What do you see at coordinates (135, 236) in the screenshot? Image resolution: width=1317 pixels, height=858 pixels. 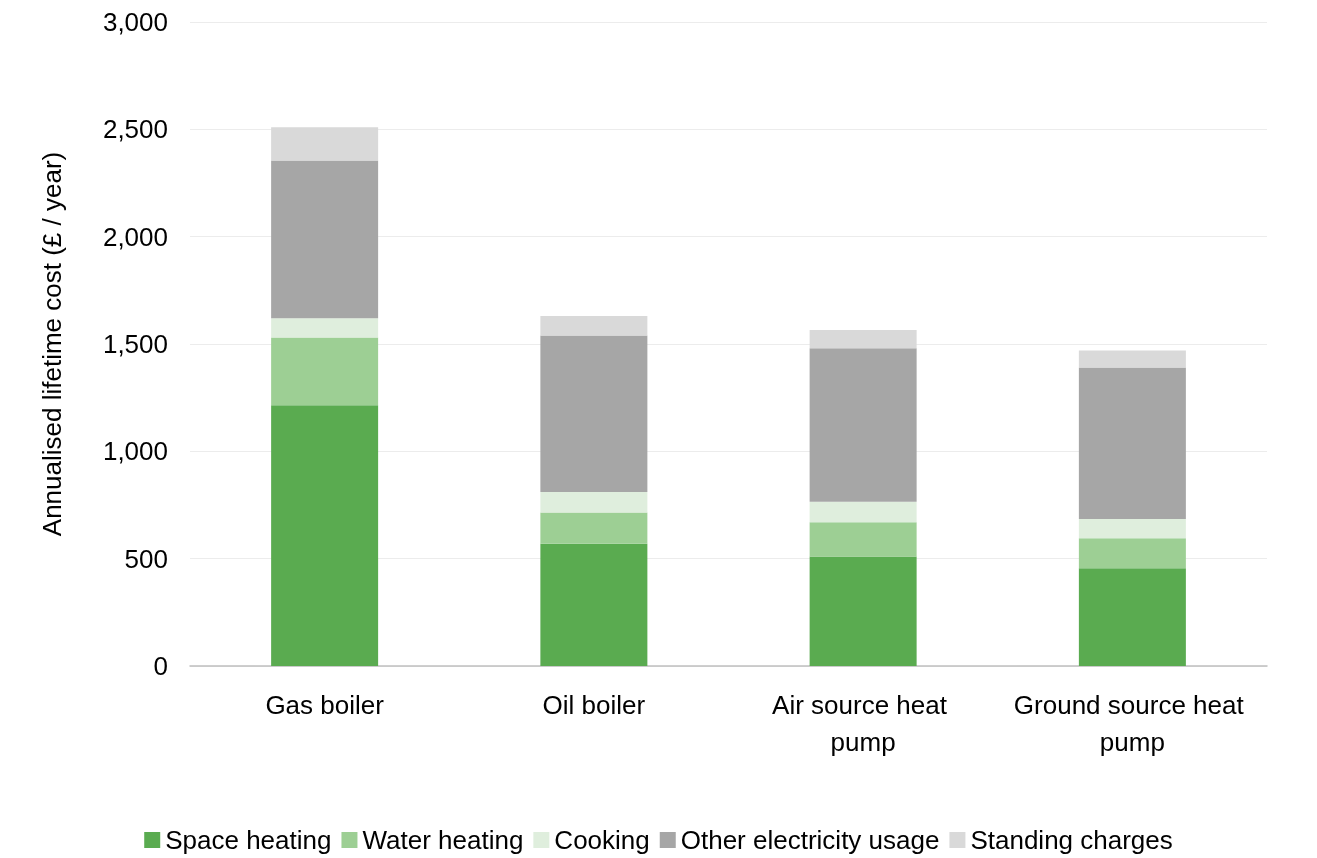 I see `y-tick-label: 2,000` at bounding box center [135, 236].